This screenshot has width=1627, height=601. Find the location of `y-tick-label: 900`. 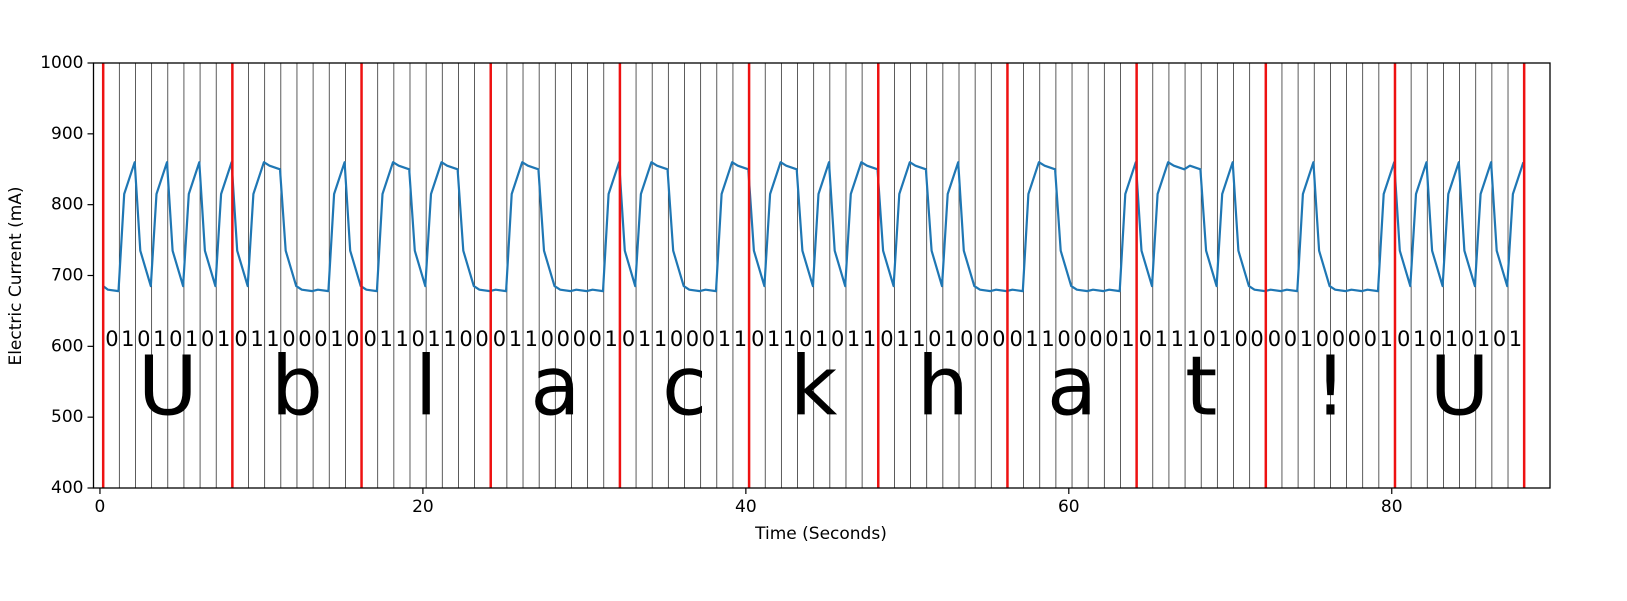

y-tick-label: 900 is located at coordinates (67, 134).